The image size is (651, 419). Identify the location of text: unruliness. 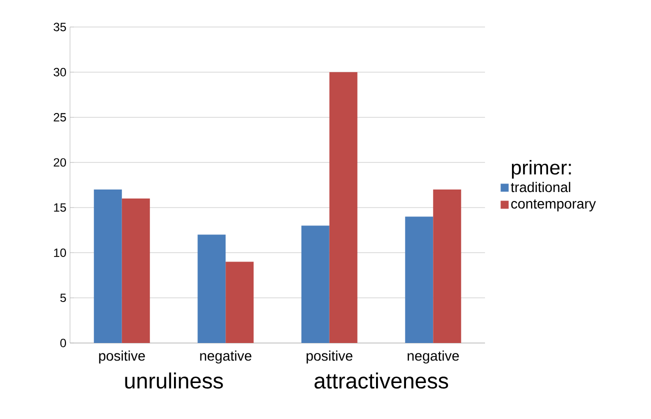
(174, 380).